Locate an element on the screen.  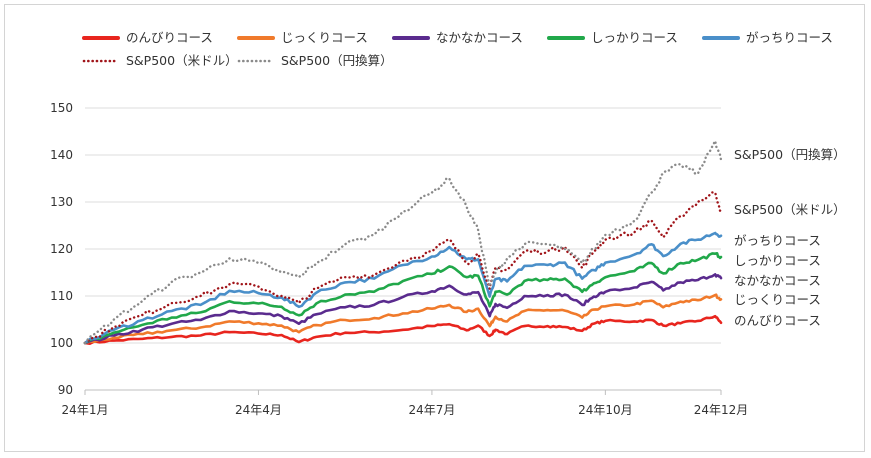
legend-label: S&P500（米ドル） is located at coordinates (182, 60).